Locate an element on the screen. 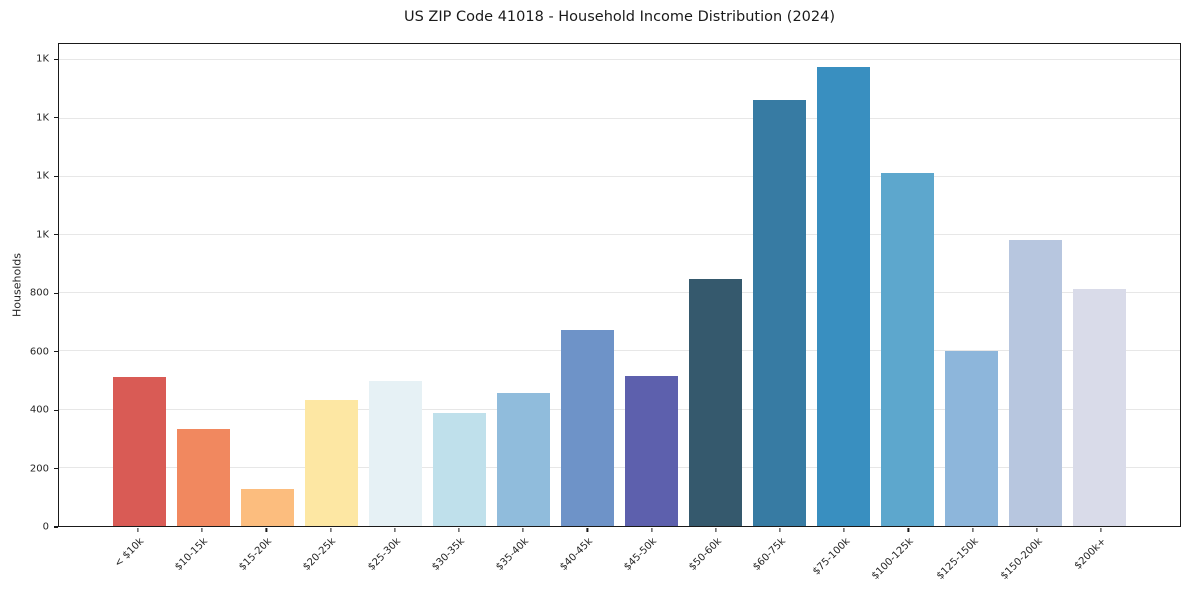 This screenshot has width=1189, height=590. x-tick-label: $150-200k is located at coordinates (1021, 559).